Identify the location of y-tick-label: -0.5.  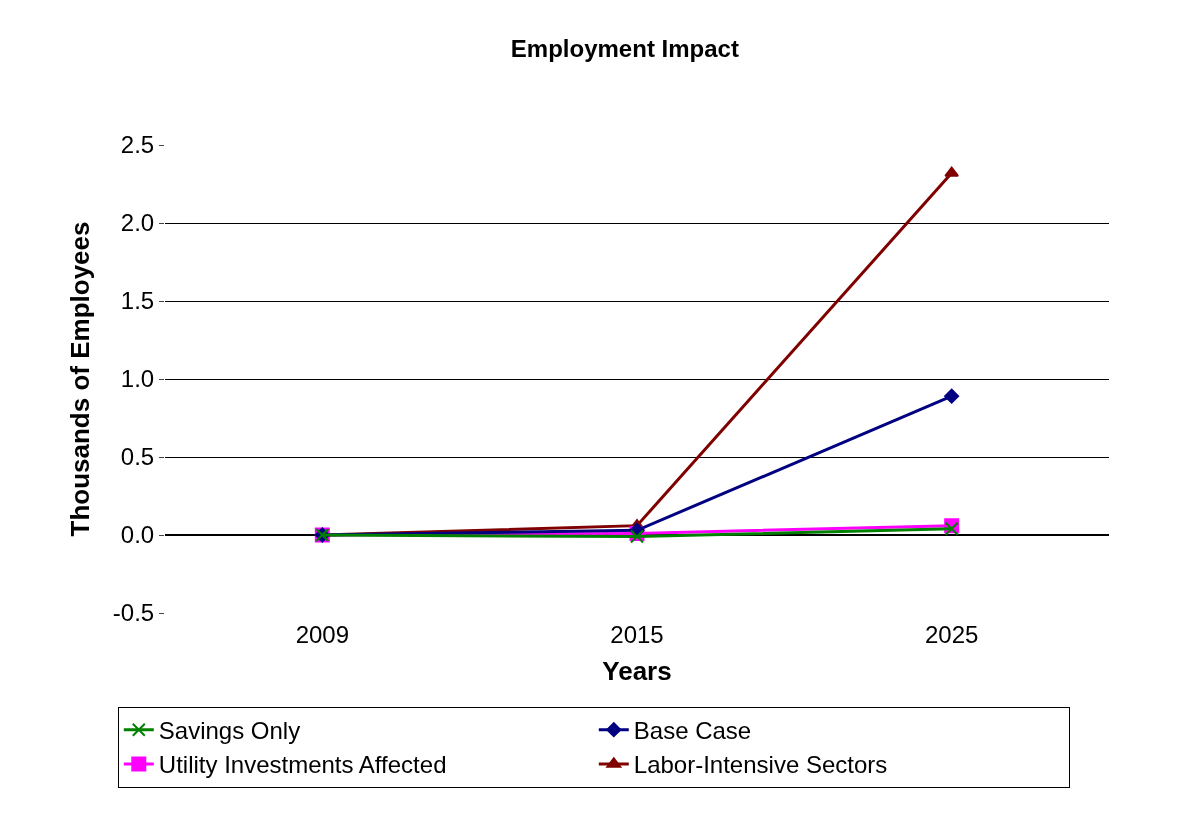
(133, 613).